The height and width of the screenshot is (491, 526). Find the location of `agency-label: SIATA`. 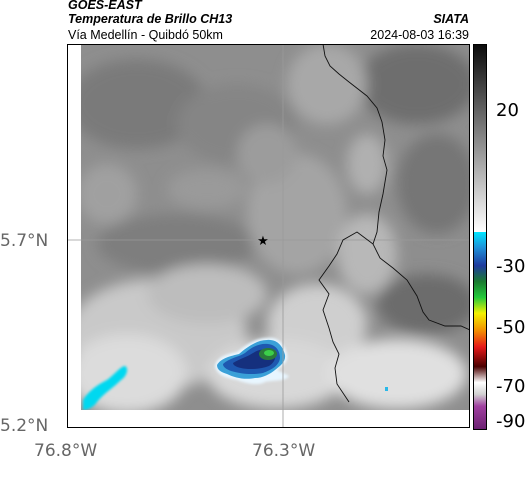

agency-label: SIATA is located at coordinates (451, 19).